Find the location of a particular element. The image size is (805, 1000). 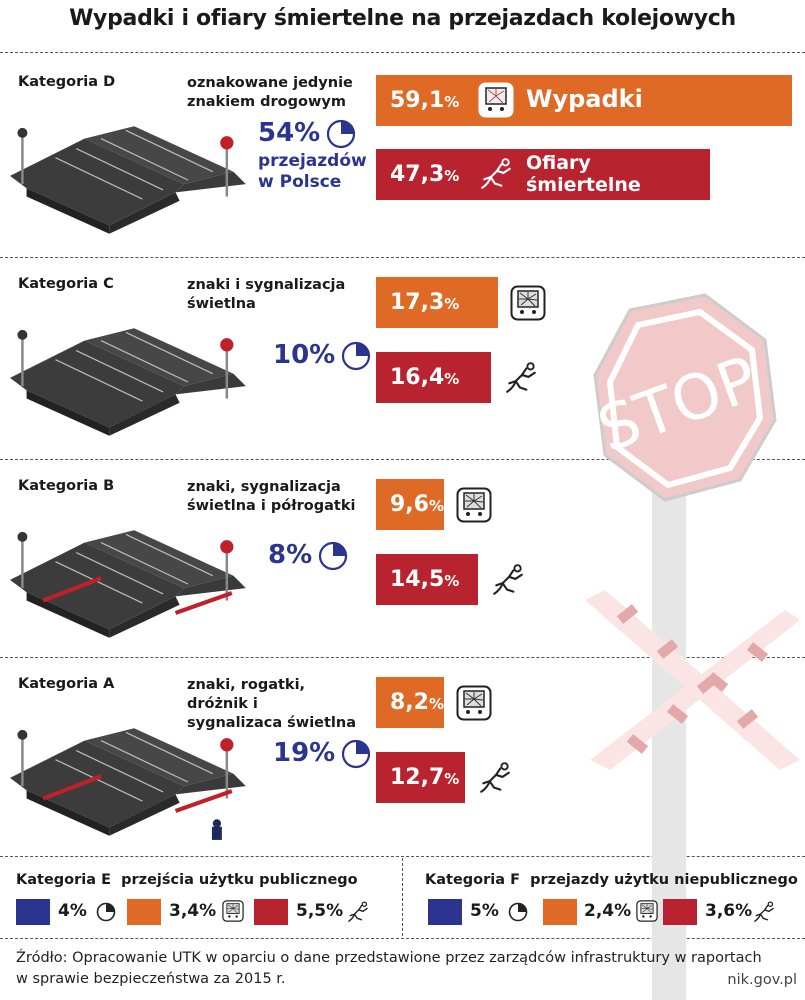

bar-value: 8,2% is located at coordinates (417, 702).